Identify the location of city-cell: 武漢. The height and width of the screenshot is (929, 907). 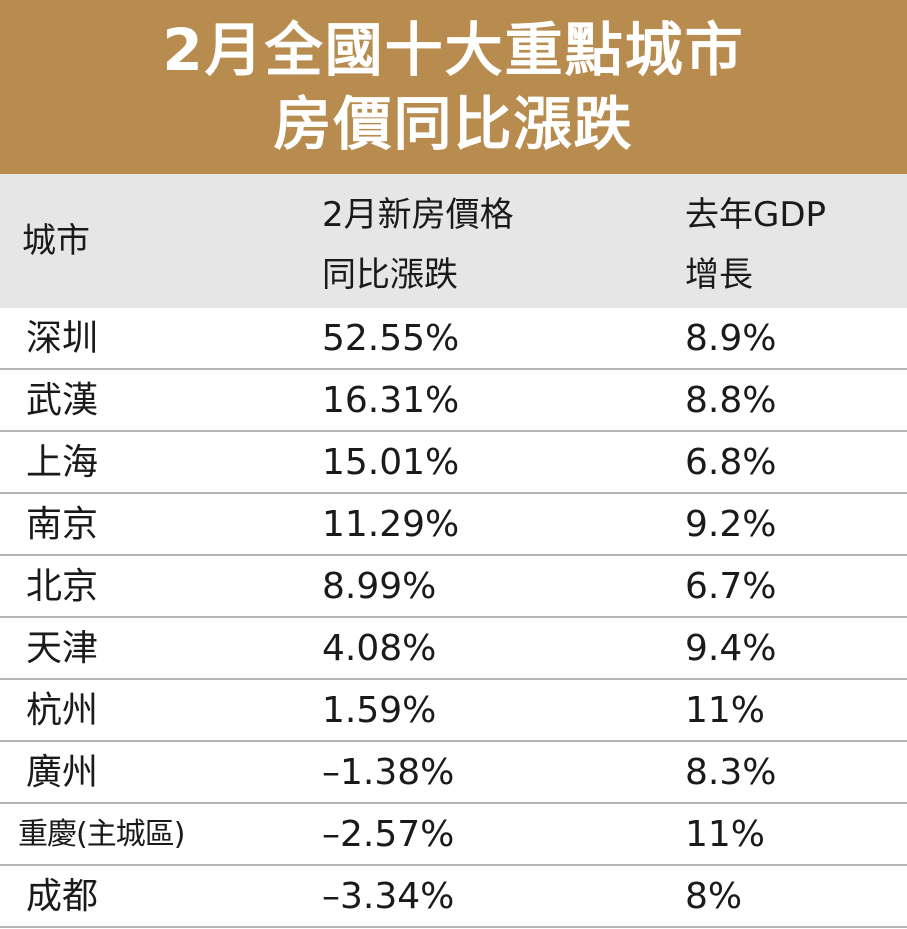
(62, 400).